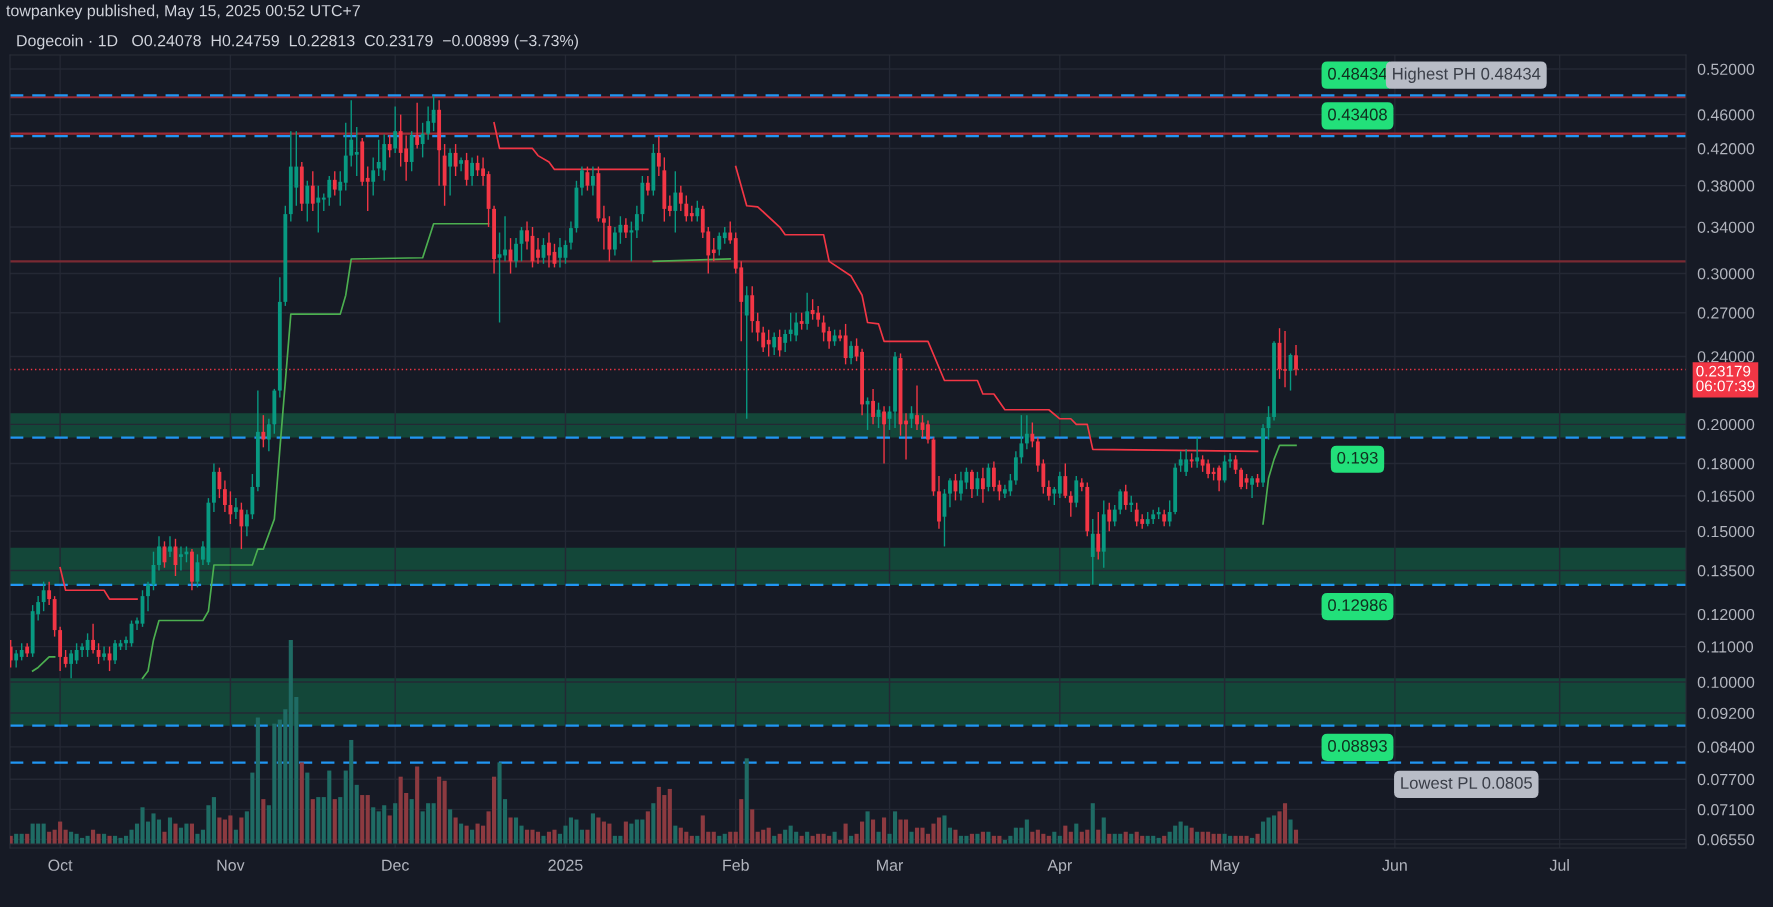  What do you see at coordinates (1726, 69) in the screenshot?
I see `y-tick-label: 0.52000` at bounding box center [1726, 69].